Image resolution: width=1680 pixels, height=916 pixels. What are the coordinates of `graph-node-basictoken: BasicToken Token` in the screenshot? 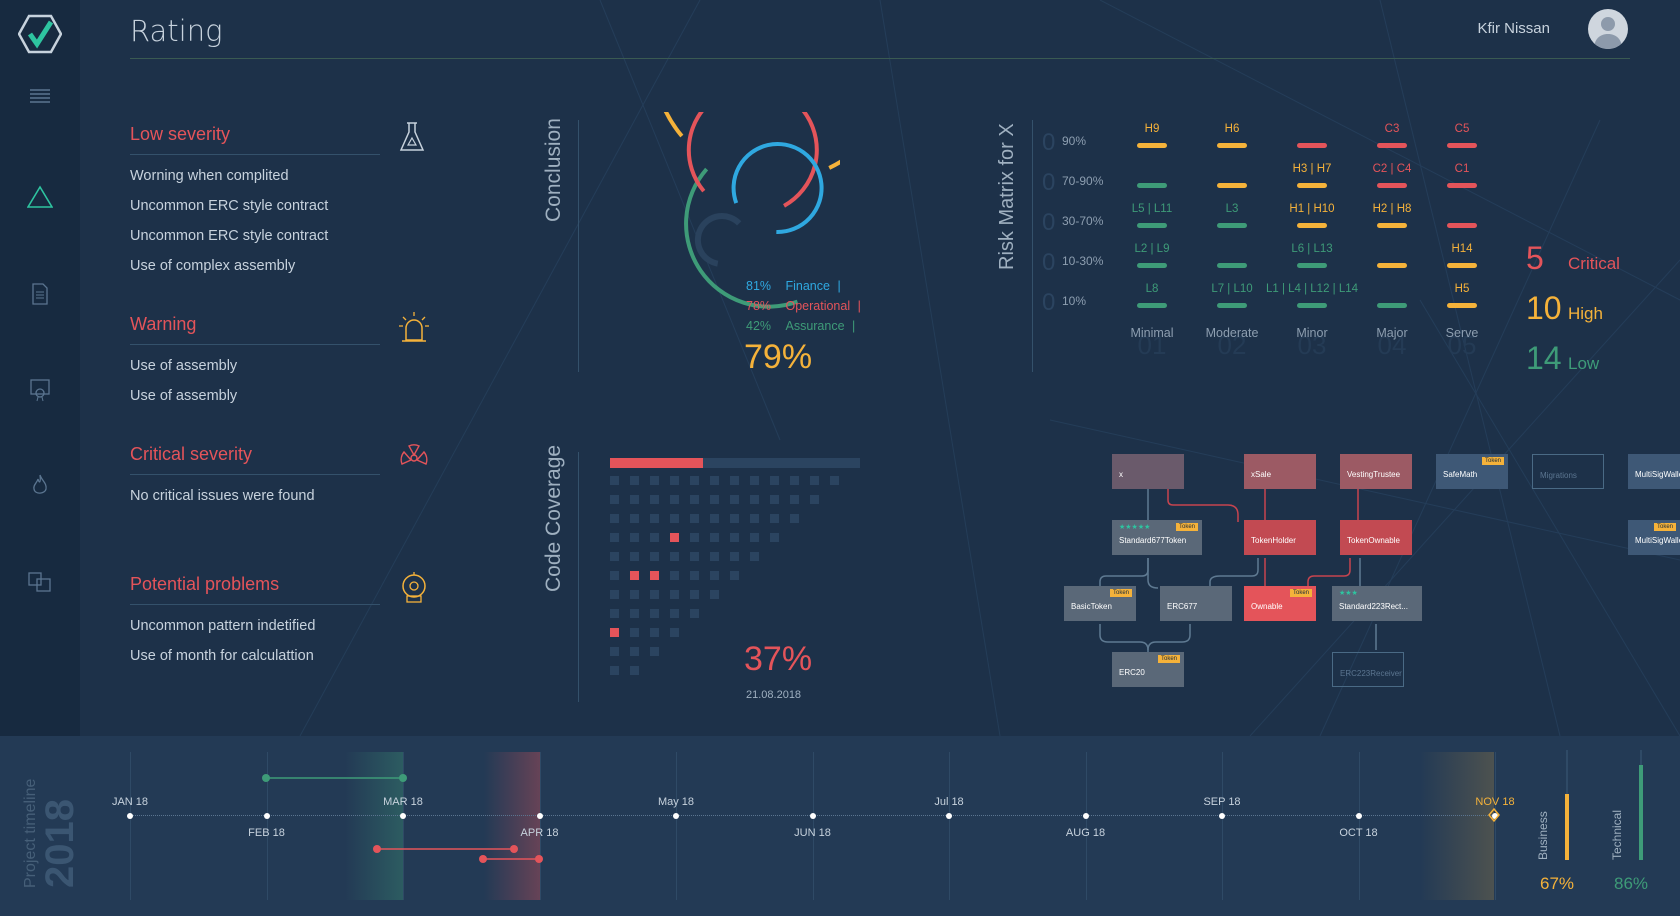 It's located at (1100, 603).